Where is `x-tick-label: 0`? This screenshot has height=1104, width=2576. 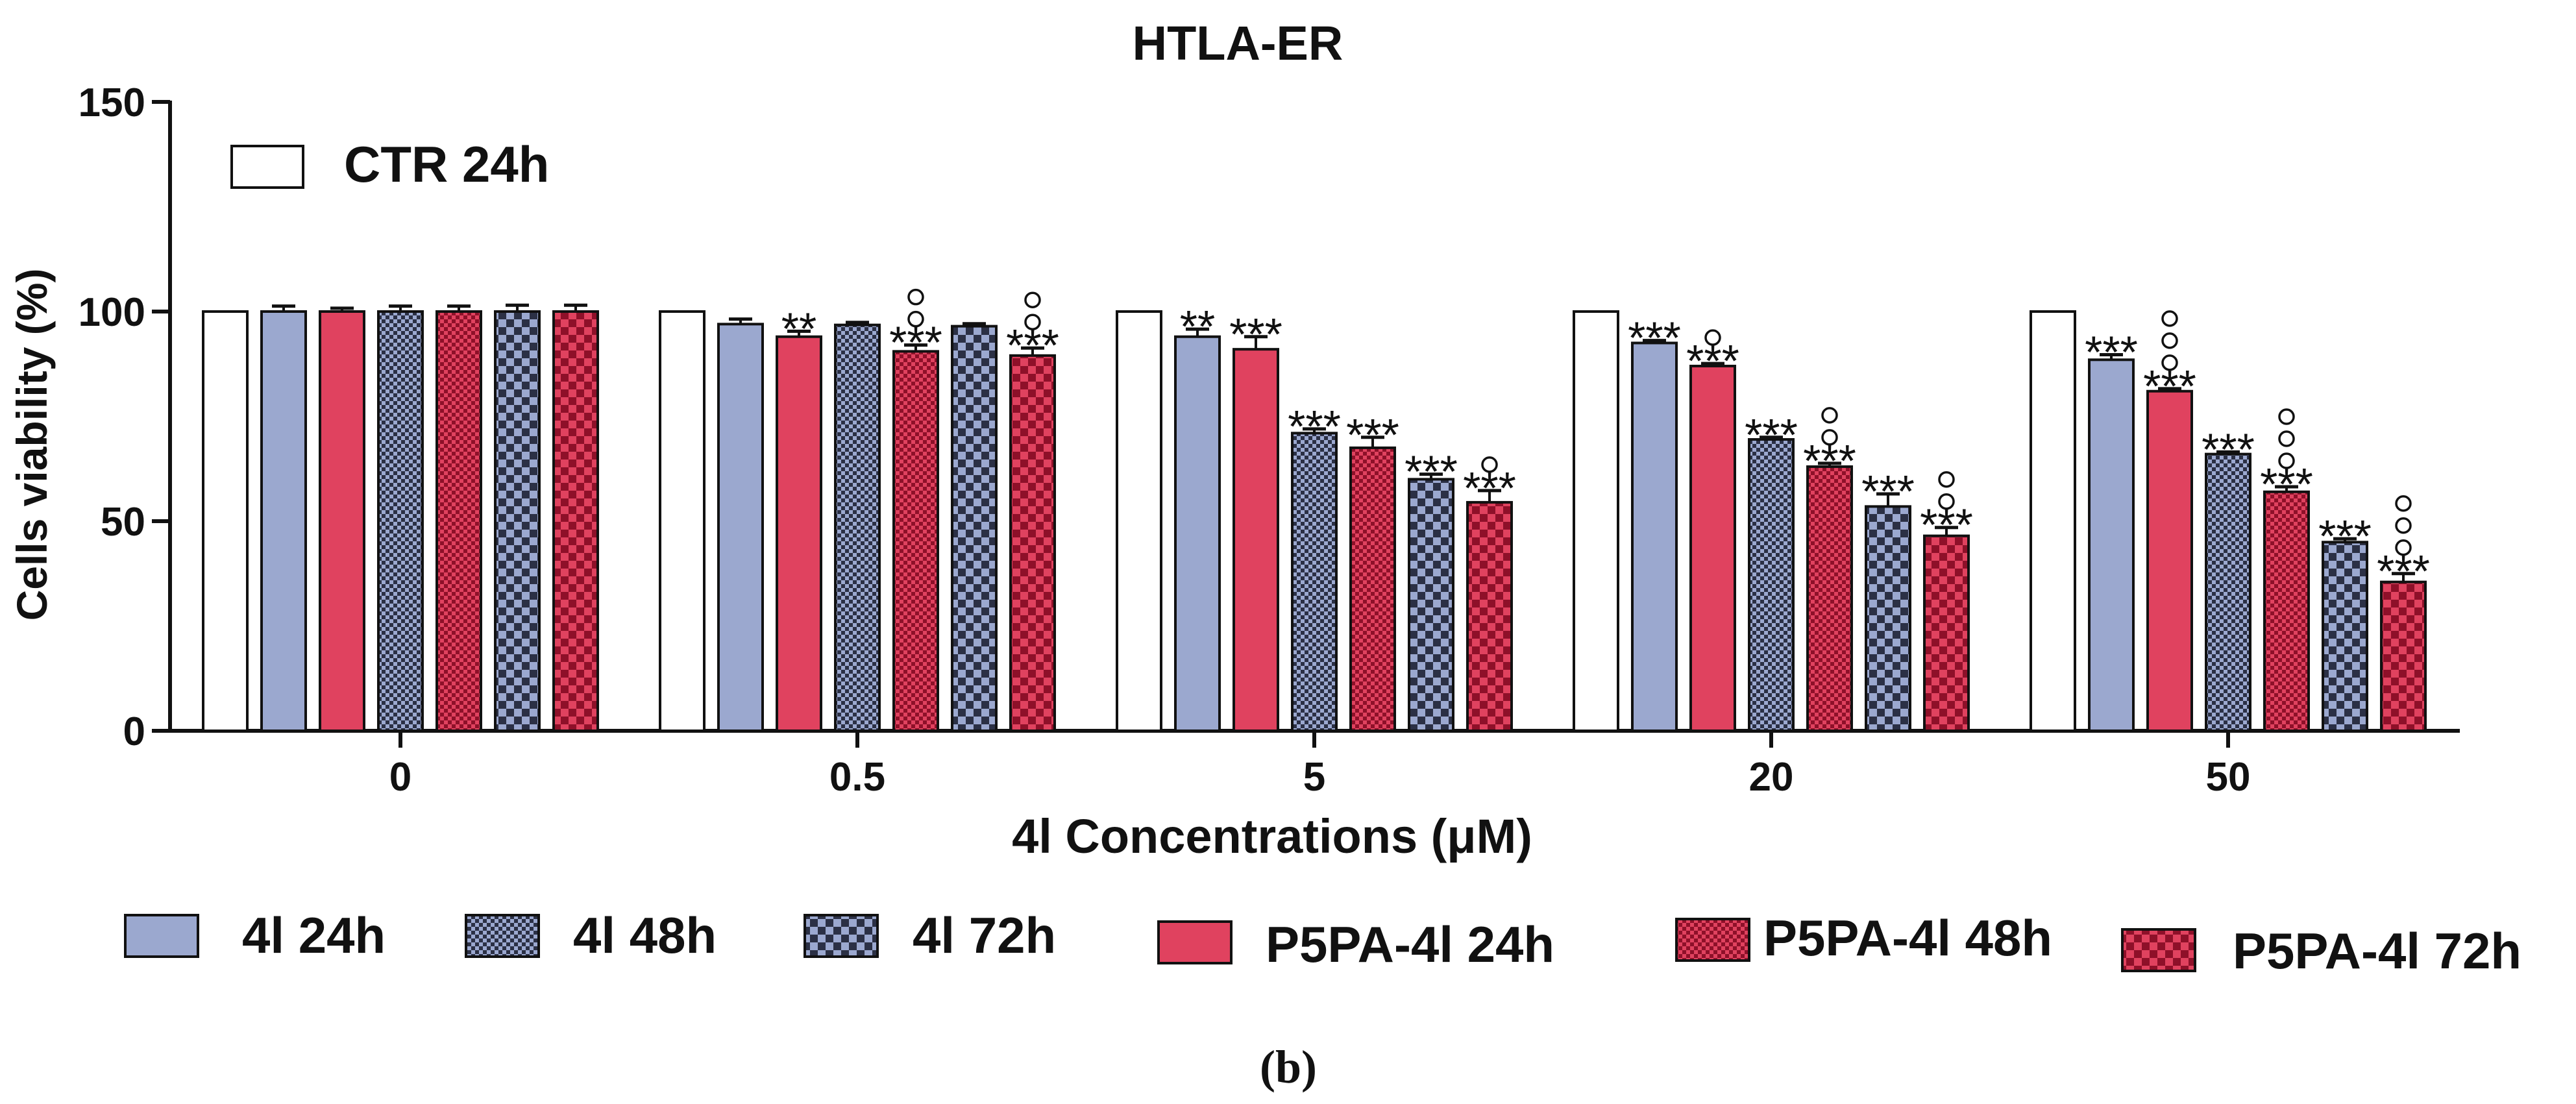
x-tick-label: 0 is located at coordinates (400, 777).